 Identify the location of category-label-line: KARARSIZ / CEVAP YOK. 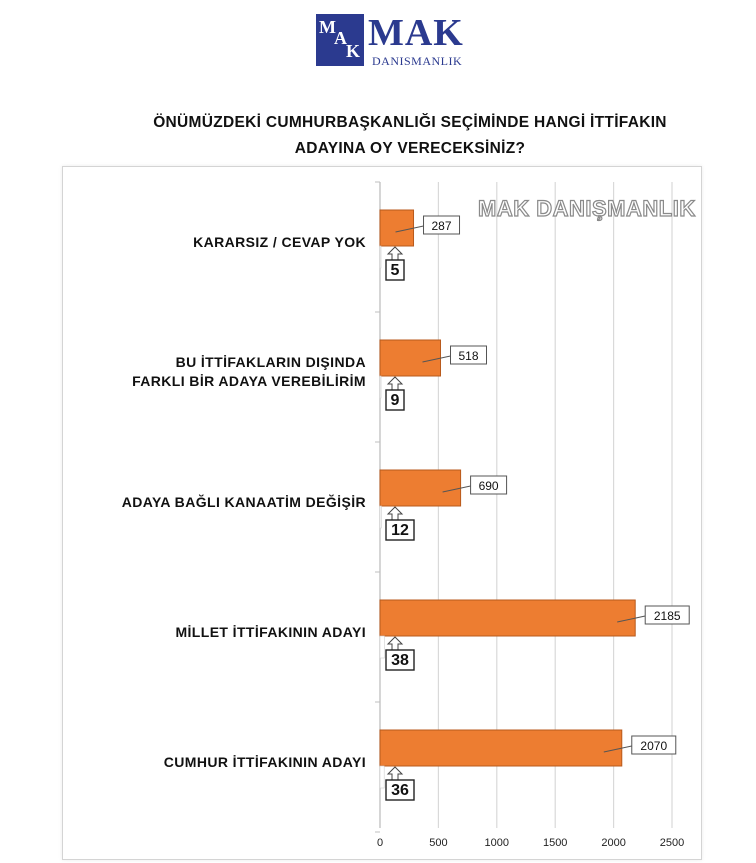
(279, 241).